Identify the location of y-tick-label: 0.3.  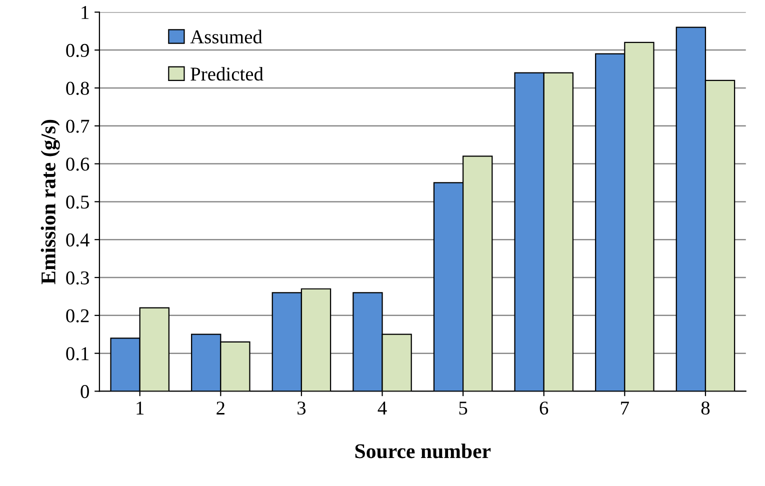
(77, 278).